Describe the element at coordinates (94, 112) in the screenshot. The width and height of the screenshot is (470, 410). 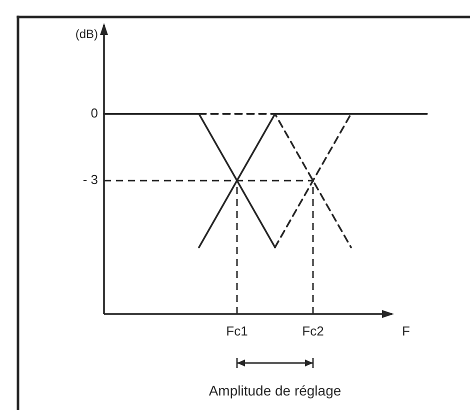
I see `y-tick-label: 0` at that location.